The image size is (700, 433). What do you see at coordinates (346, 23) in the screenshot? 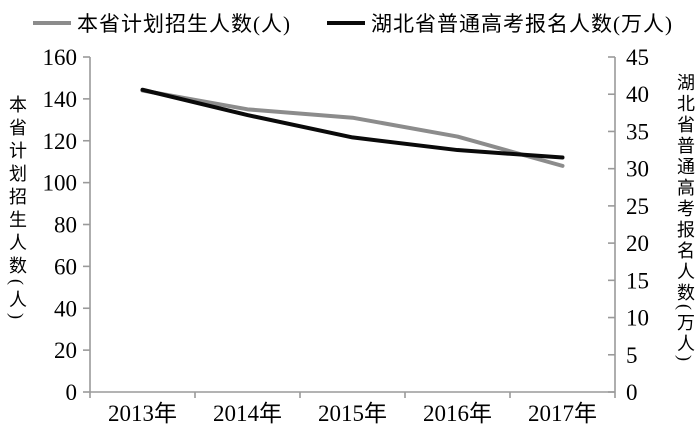
I see `black-line-swatch-icon` at bounding box center [346, 23].